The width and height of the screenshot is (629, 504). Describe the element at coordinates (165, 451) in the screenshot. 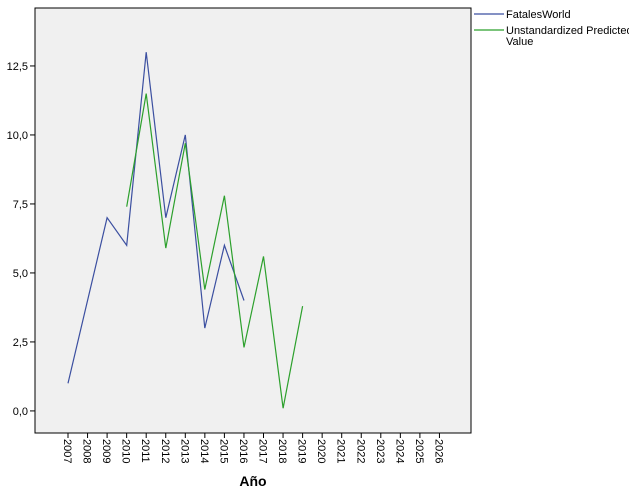

I see `x-tick-label: 2012` at that location.